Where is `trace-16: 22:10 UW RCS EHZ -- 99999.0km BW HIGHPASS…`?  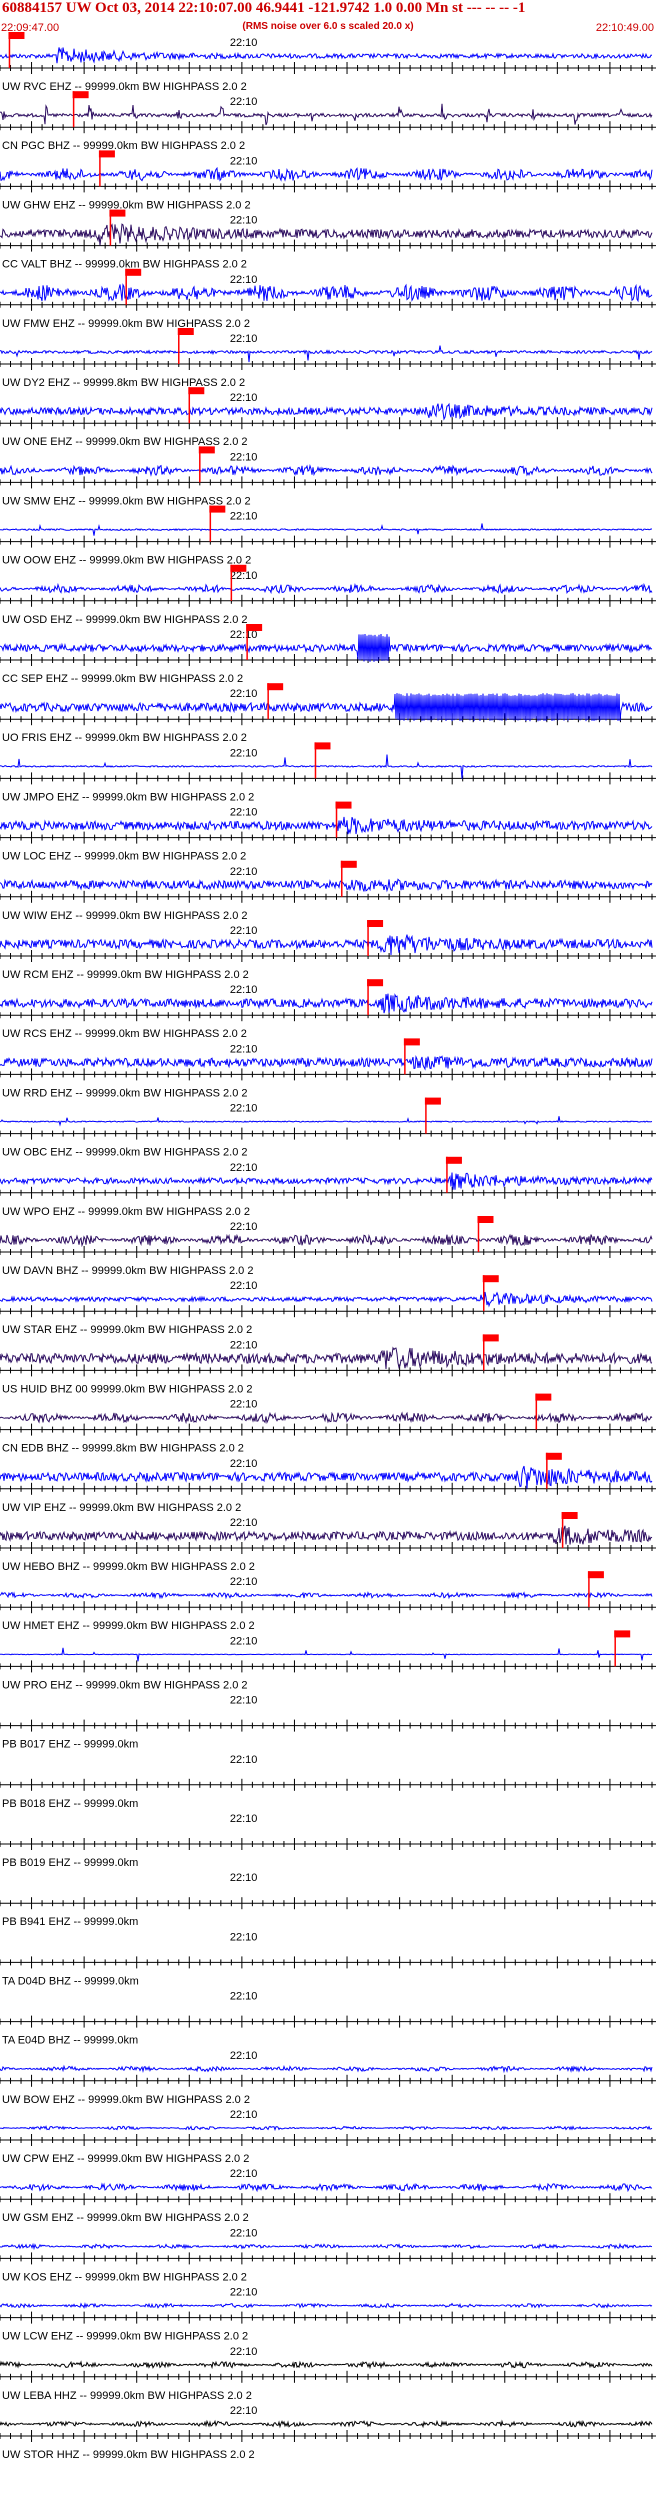
trace-16: 22:10 UW RCS EHZ -- 99999.0km BW HIGHPASS… is located at coordinates (328, 1009).